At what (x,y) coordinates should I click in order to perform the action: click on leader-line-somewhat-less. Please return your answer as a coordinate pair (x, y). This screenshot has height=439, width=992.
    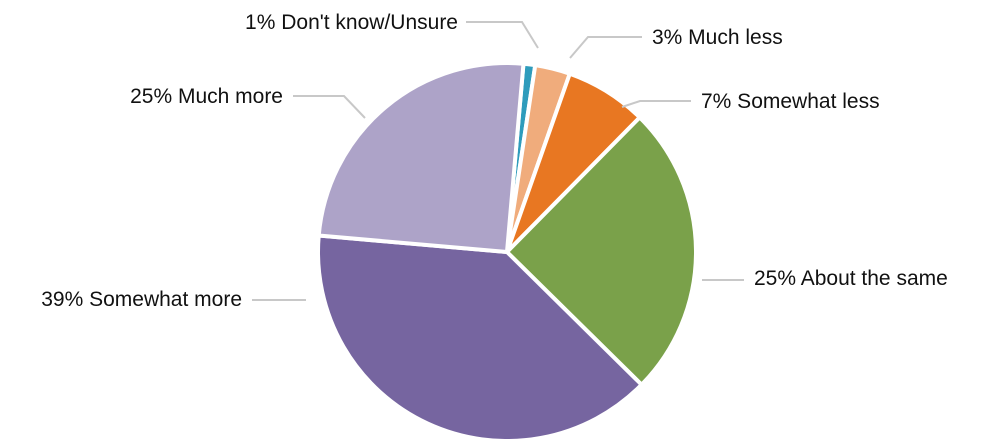
    Looking at the image, I should click on (656, 104).